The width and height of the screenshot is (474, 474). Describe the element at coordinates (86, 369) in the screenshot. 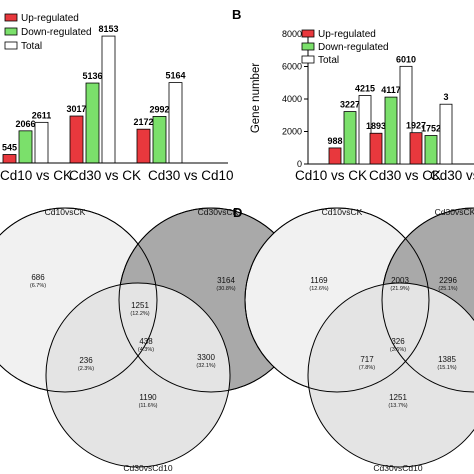

I see `venn-c-region-percent-4: (2.3%)` at that location.